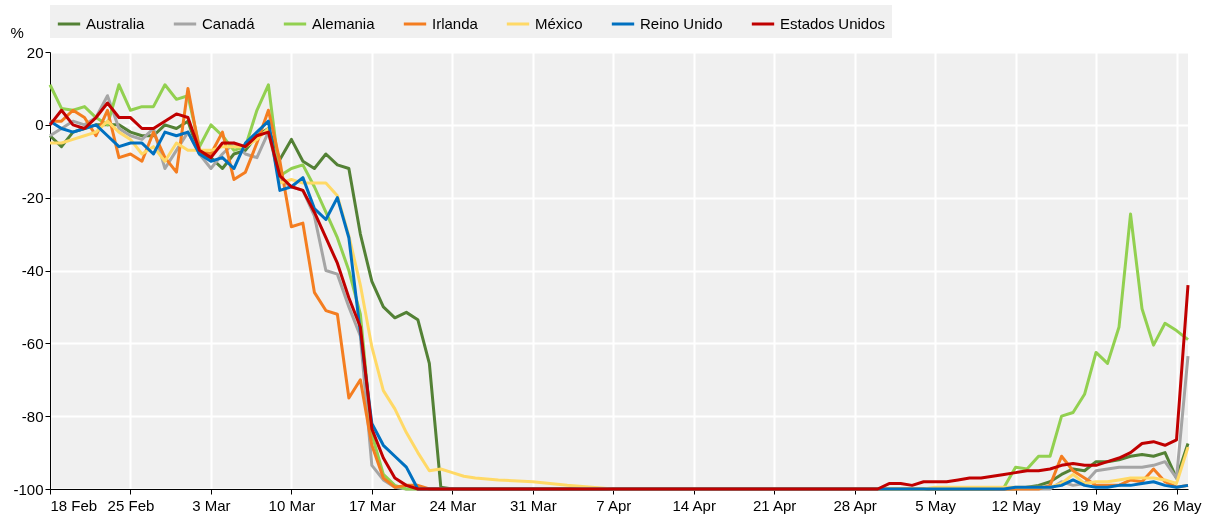 Image resolution: width=1231 pixels, height=518 pixels. I want to click on x-tick-label: 26 May, so click(1177, 505).